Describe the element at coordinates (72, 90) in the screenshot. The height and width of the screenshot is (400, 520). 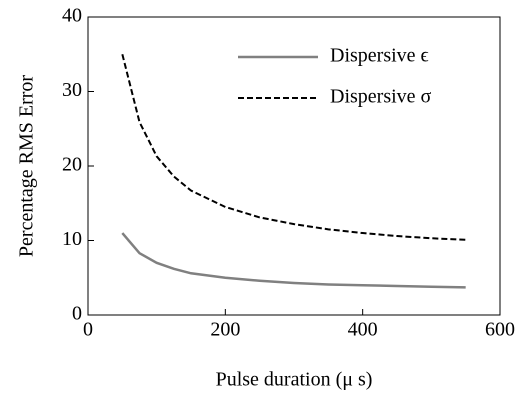
I see `y-tick-label: 30` at that location.